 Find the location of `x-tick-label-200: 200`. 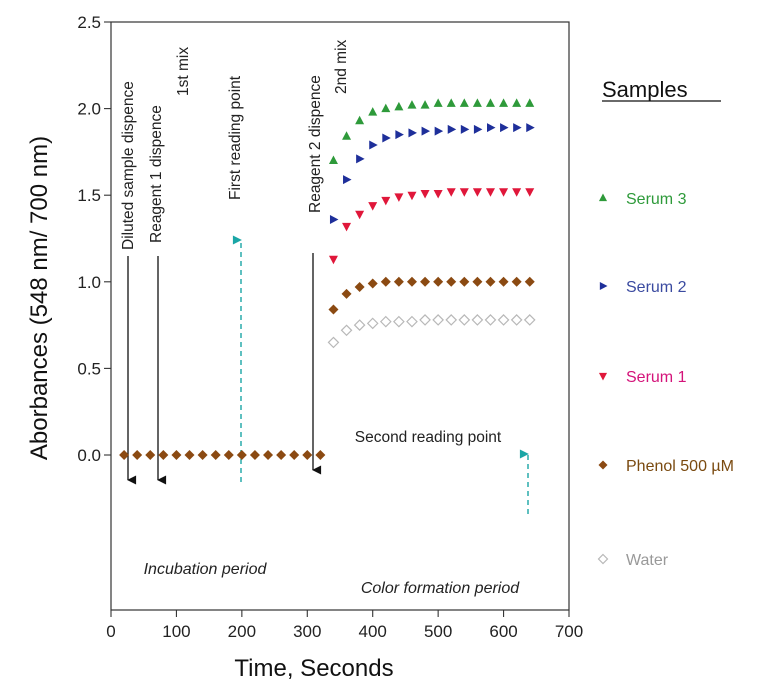

x-tick-label-200: 200 is located at coordinates (242, 631).